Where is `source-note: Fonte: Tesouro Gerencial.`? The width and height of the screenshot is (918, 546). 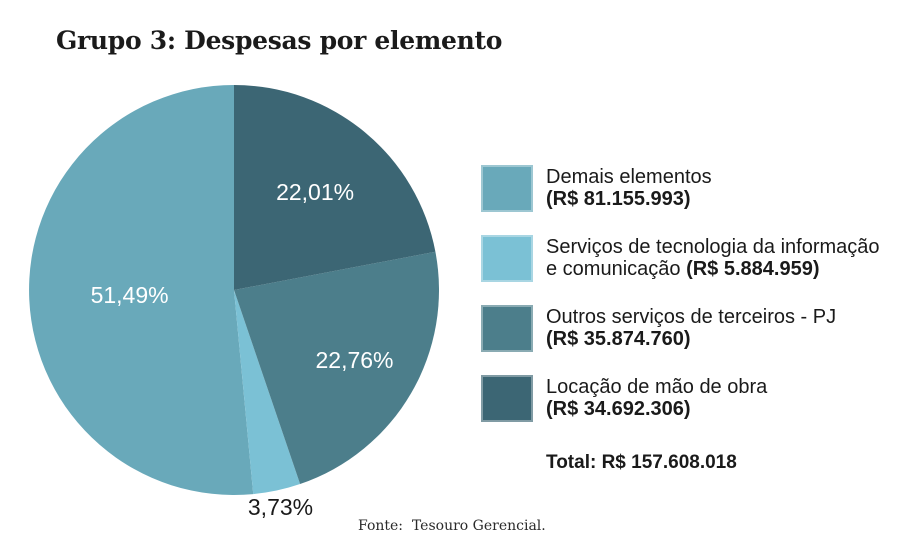 source-note: Fonte: Tesouro Gerencial. is located at coordinates (452, 526).